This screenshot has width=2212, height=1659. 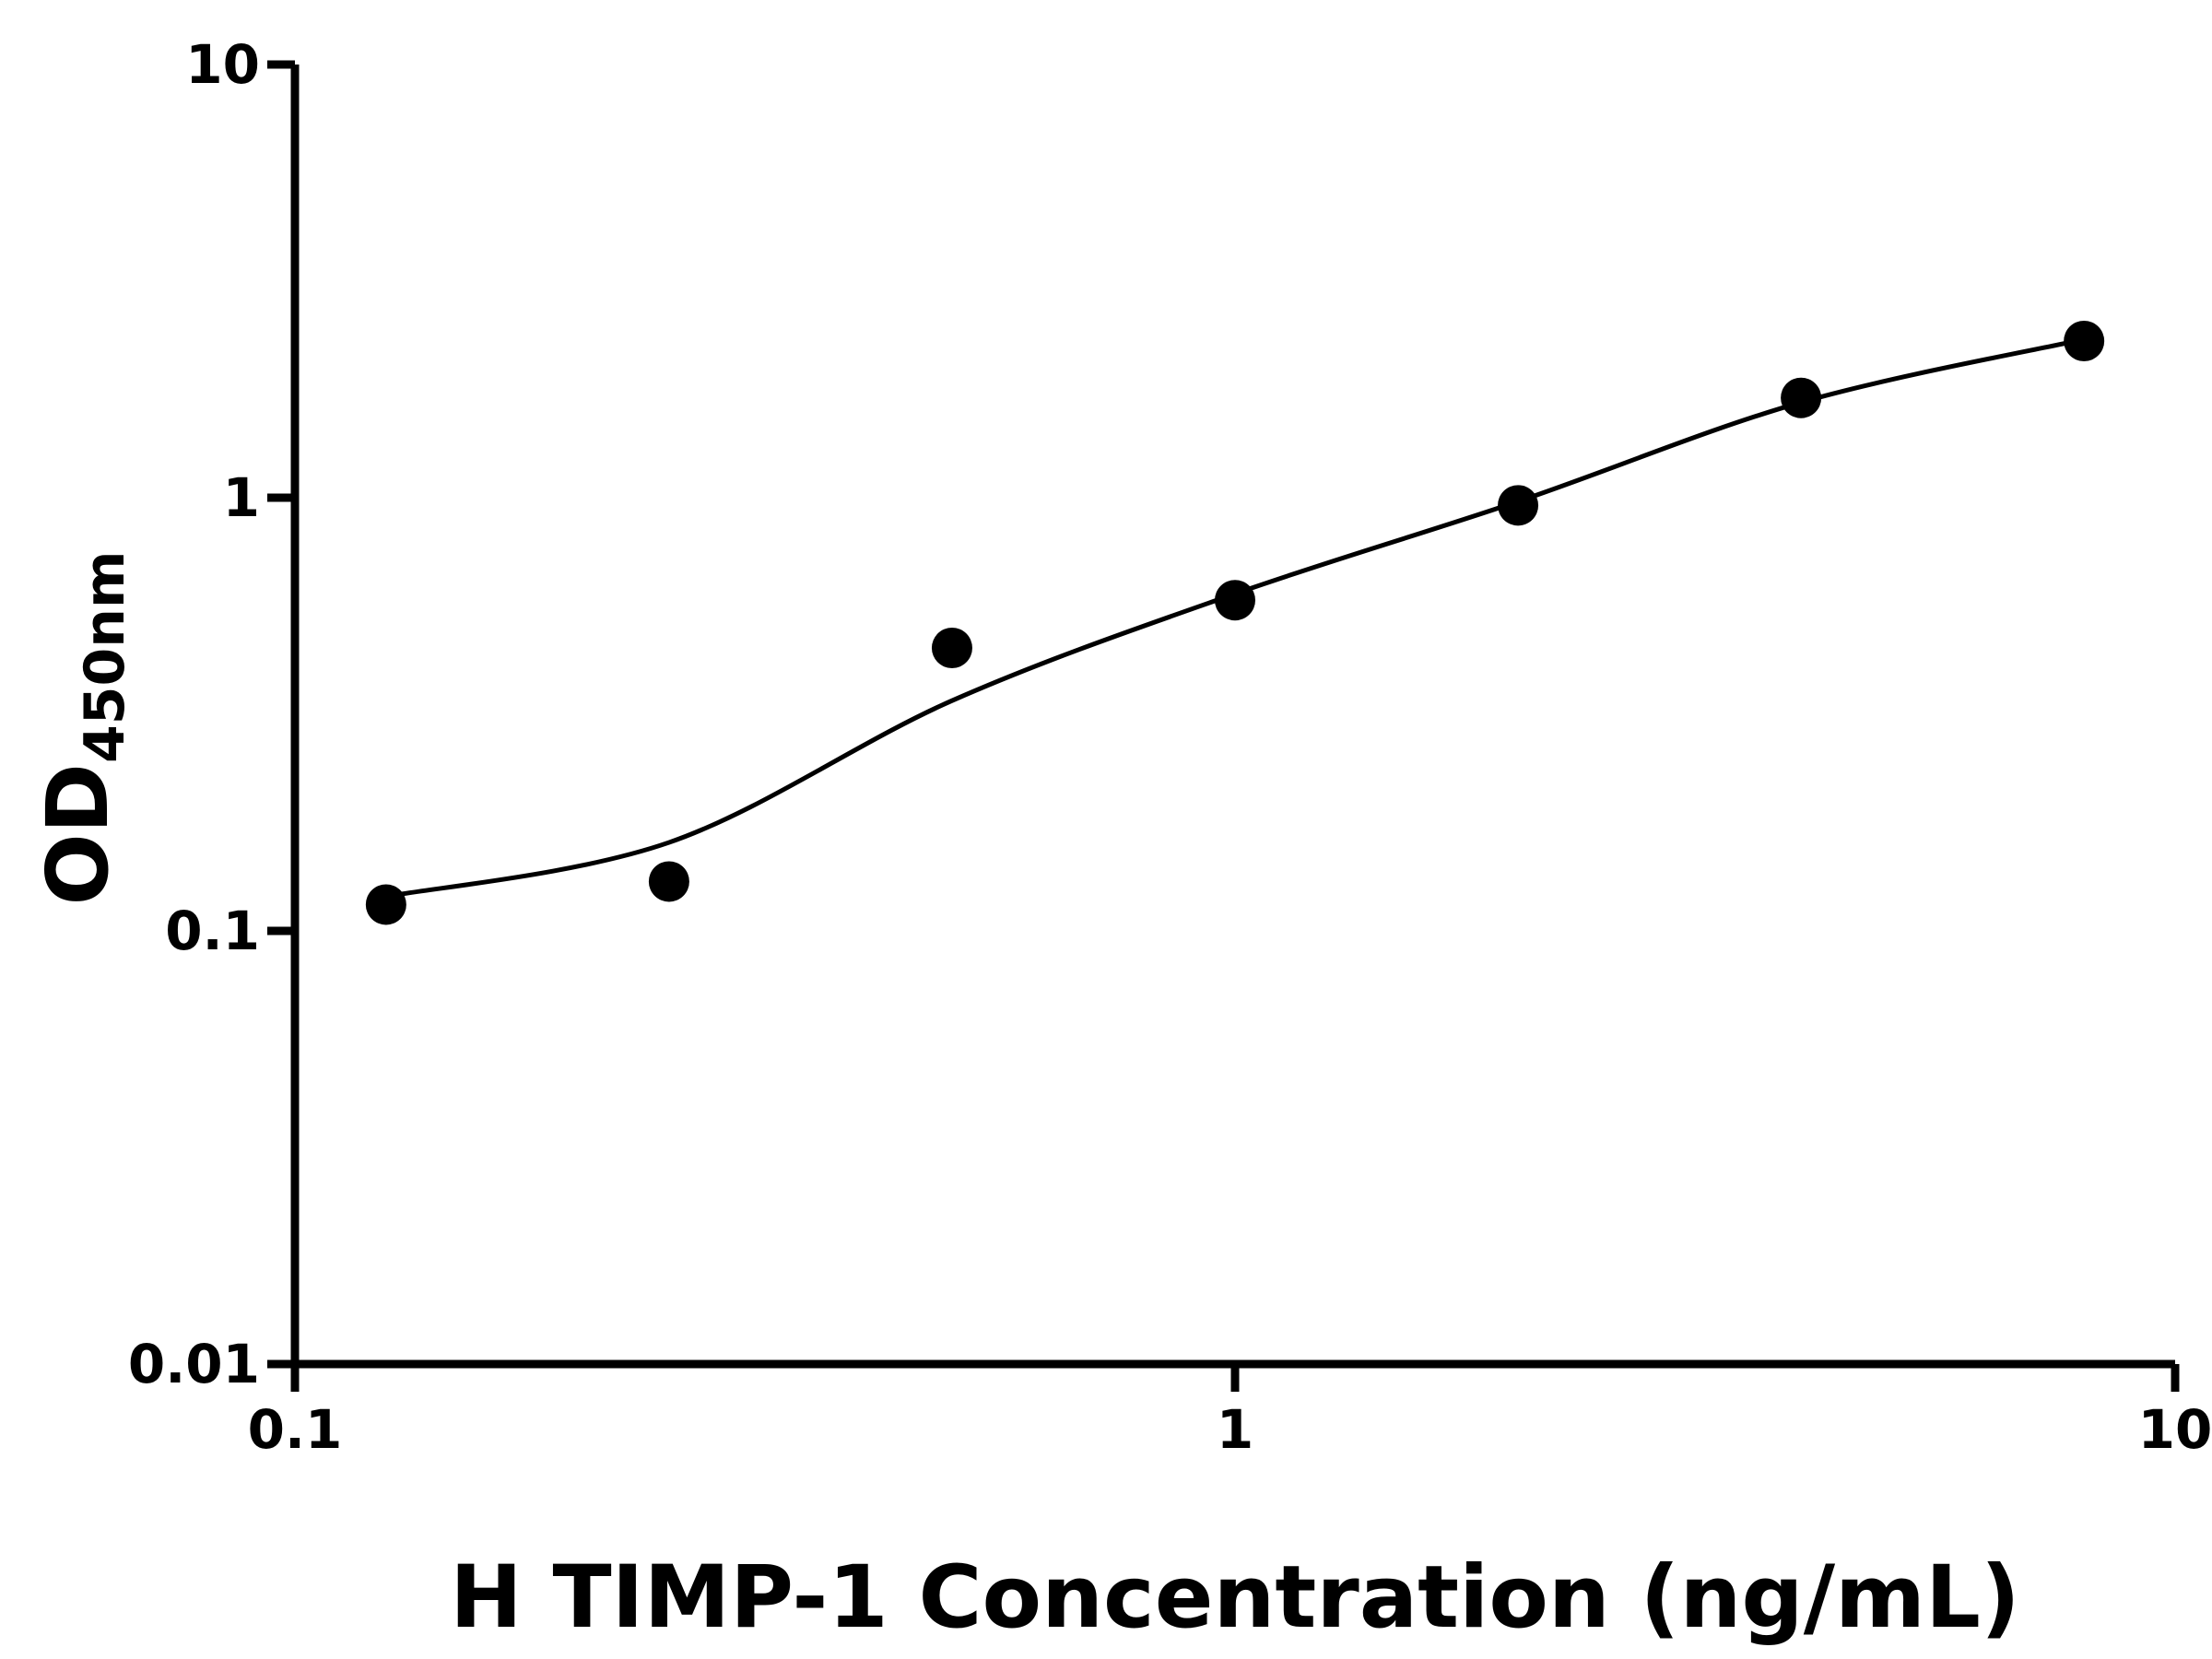 I want to click on y-axis-label: OD450nm, so click(x=83, y=727).